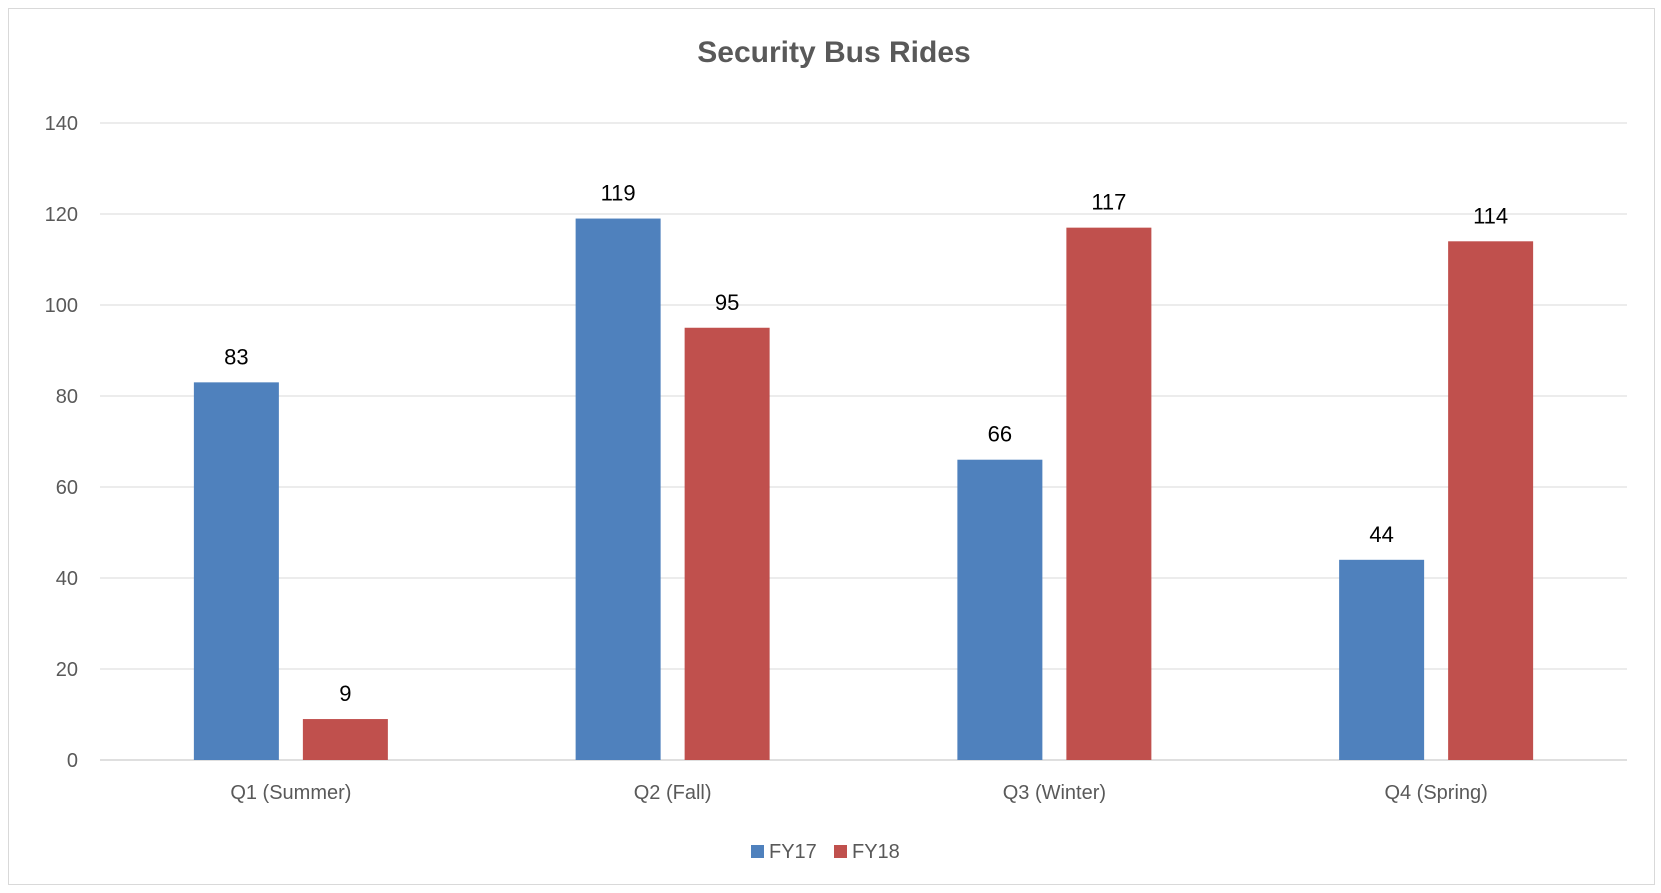  I want to click on legend-label: FY18, so click(876, 852).